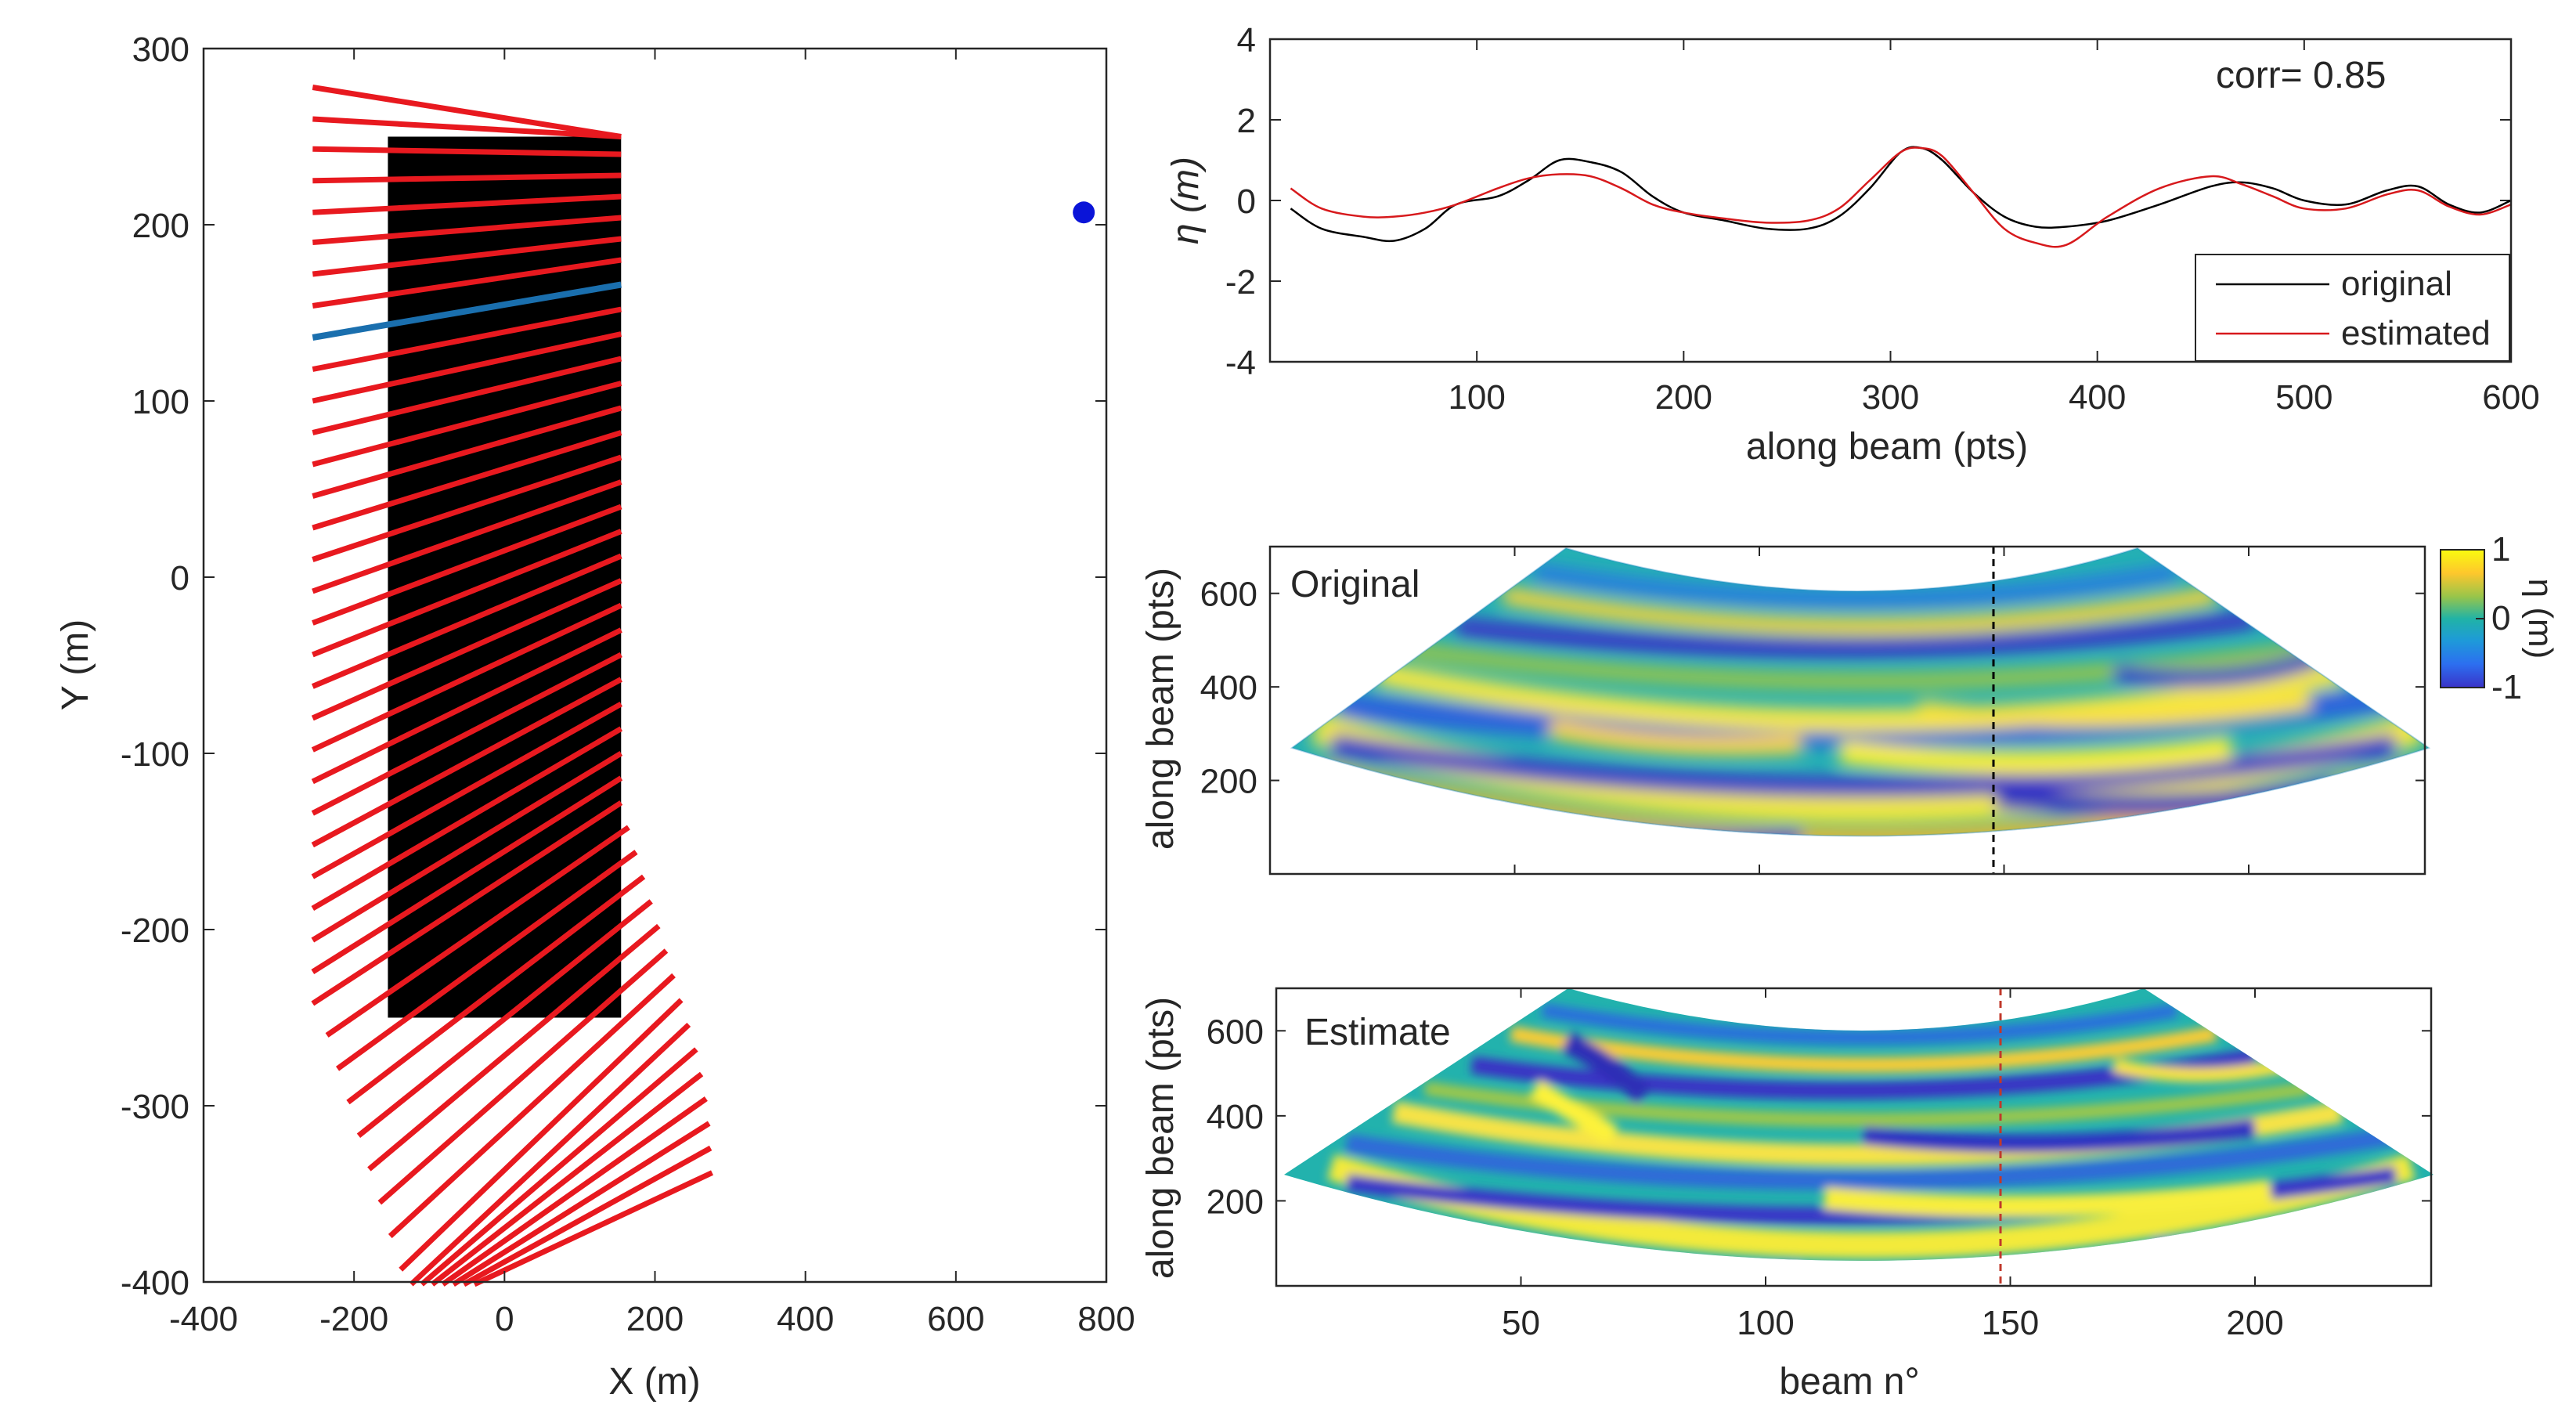 This screenshot has width=2576, height=1419. I want to click on legend-label-original: original, so click(2396, 284).